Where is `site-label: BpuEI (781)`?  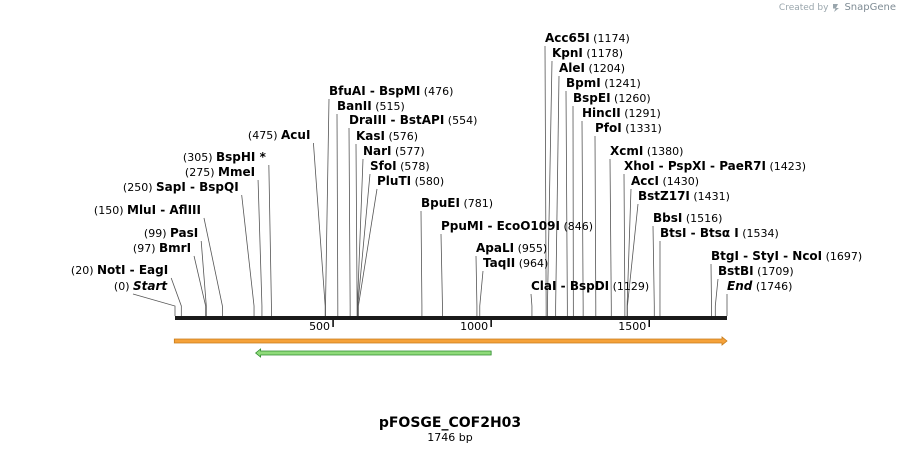
site-label: BpuEI (781) is located at coordinates (457, 203).